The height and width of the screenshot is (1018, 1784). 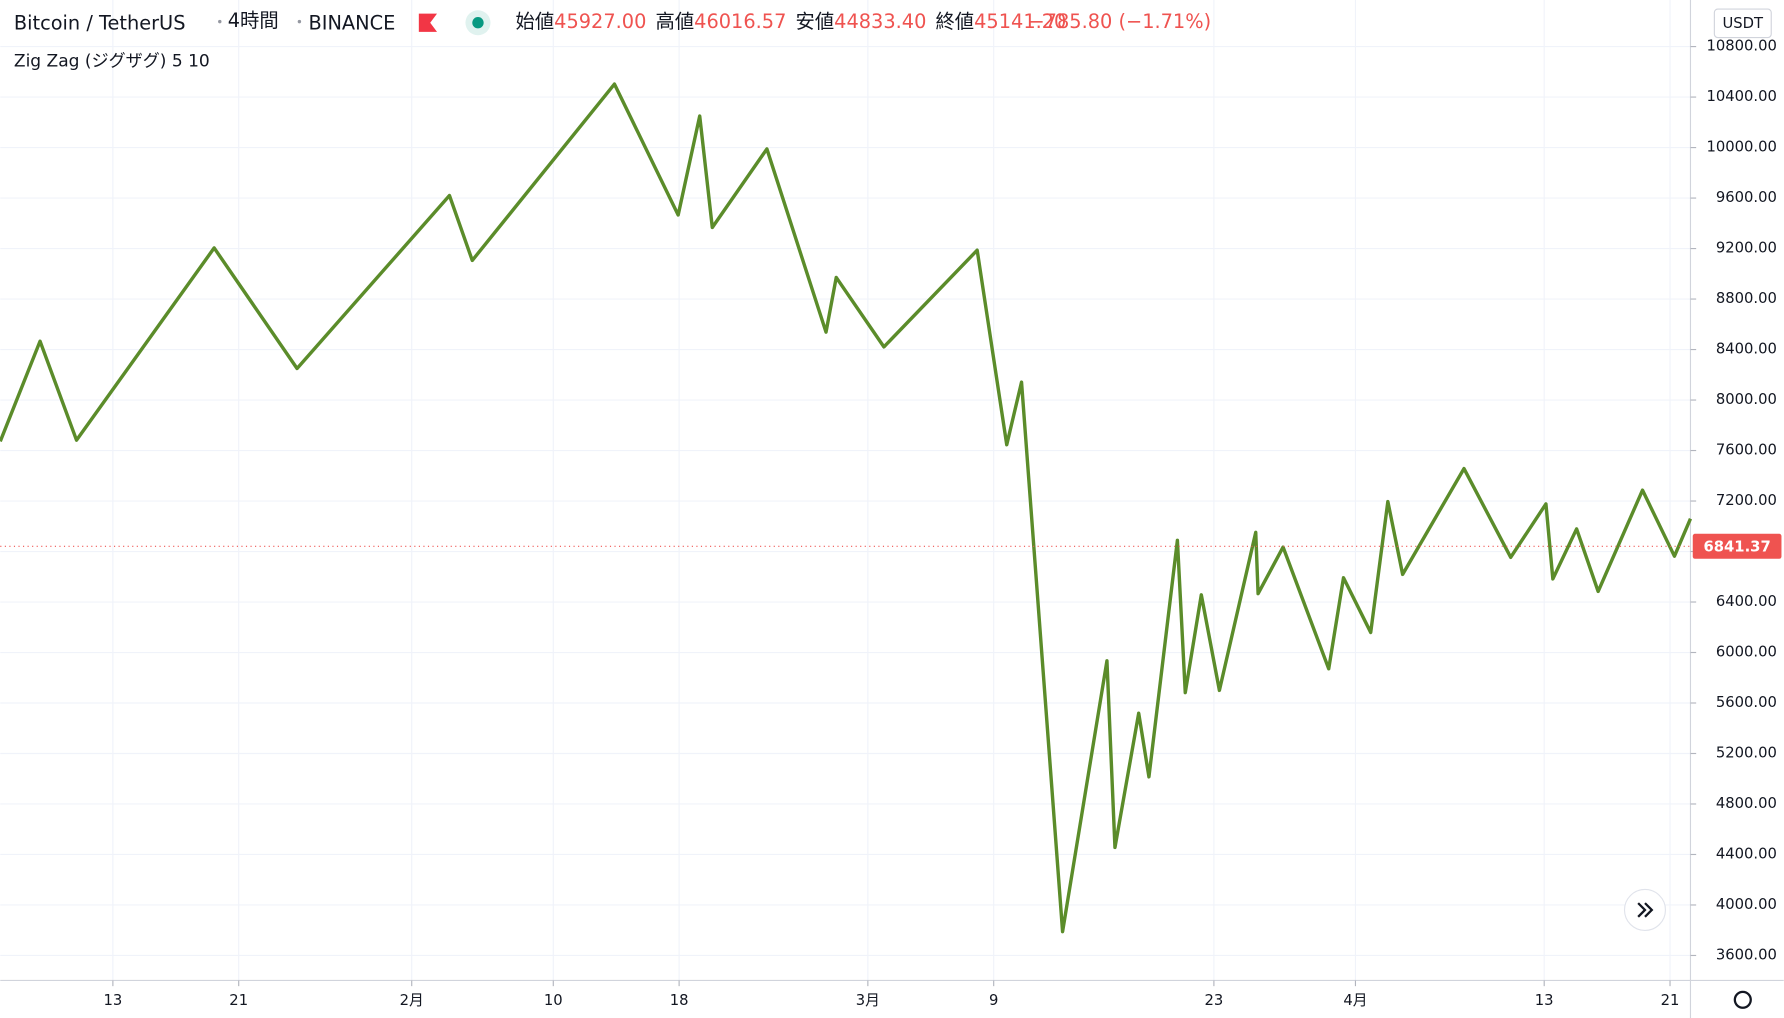 I want to click on y-tick-label: 9600.00, so click(x=1746, y=197).